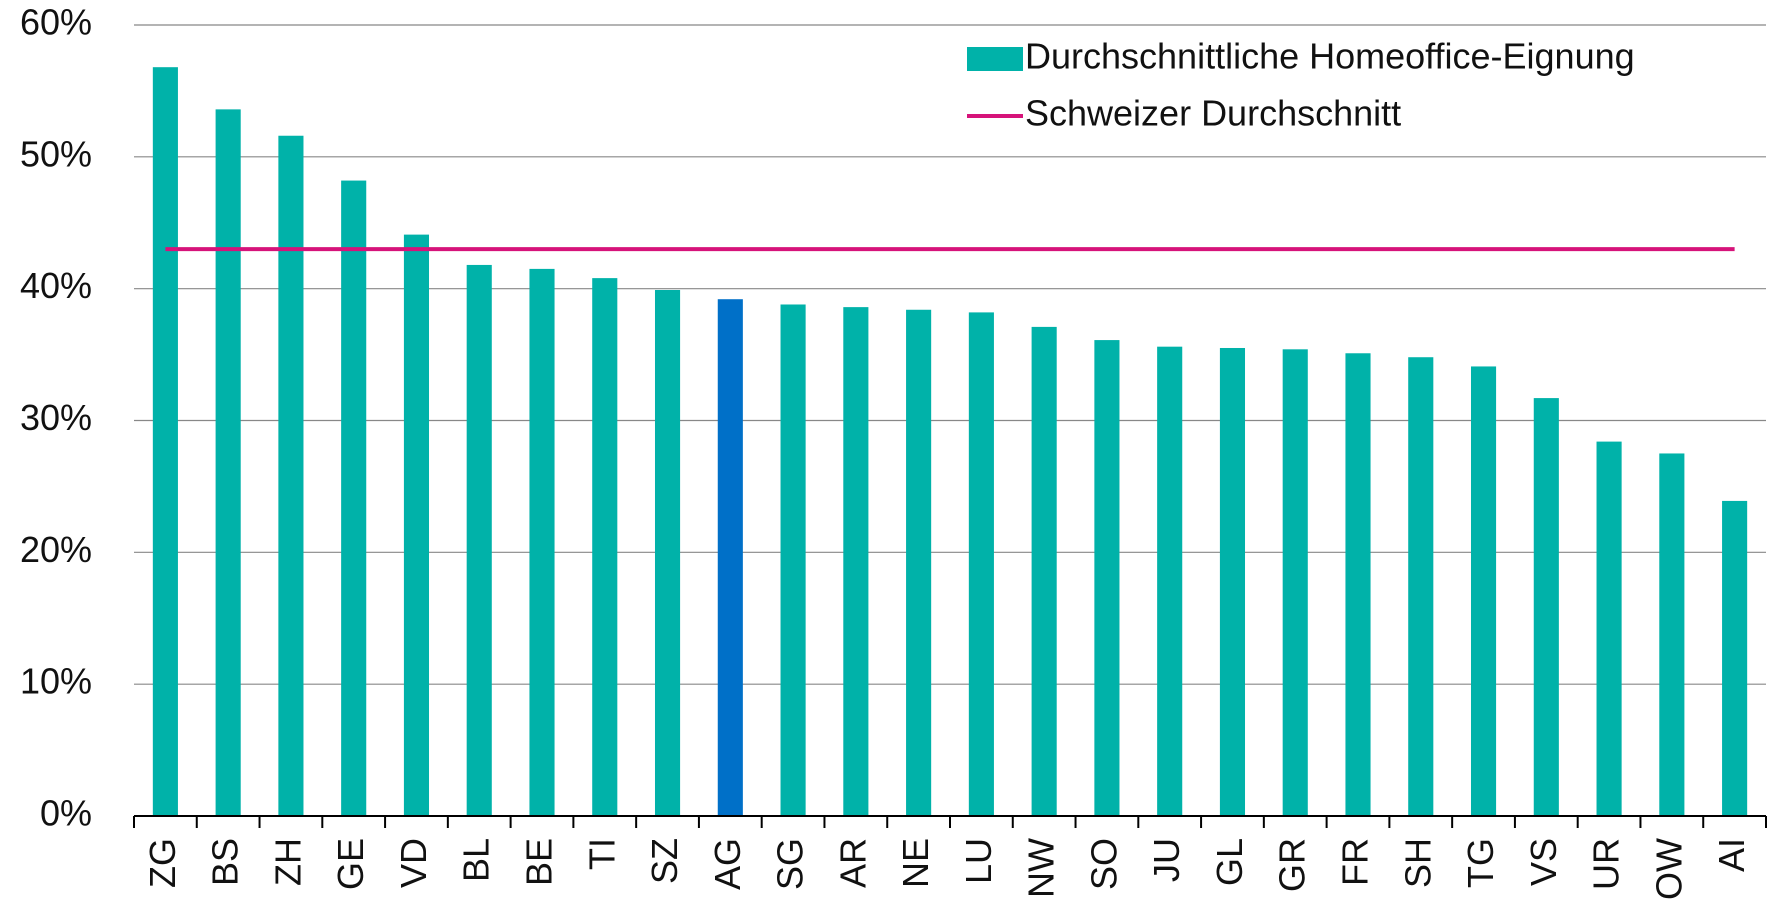 The width and height of the screenshot is (1777, 910). Describe the element at coordinates (56, 153) in the screenshot. I see `y-tick-label: 50%` at that location.